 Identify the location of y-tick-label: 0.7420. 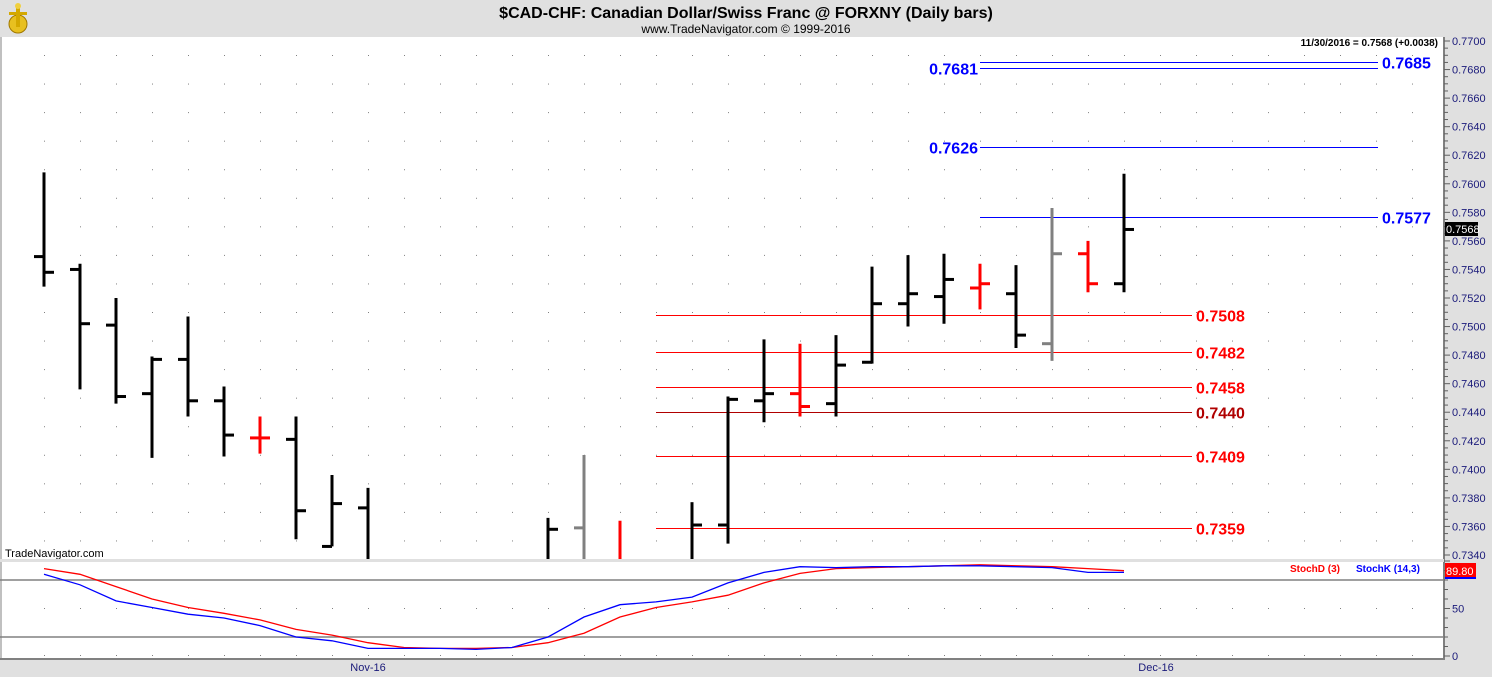
(1469, 442).